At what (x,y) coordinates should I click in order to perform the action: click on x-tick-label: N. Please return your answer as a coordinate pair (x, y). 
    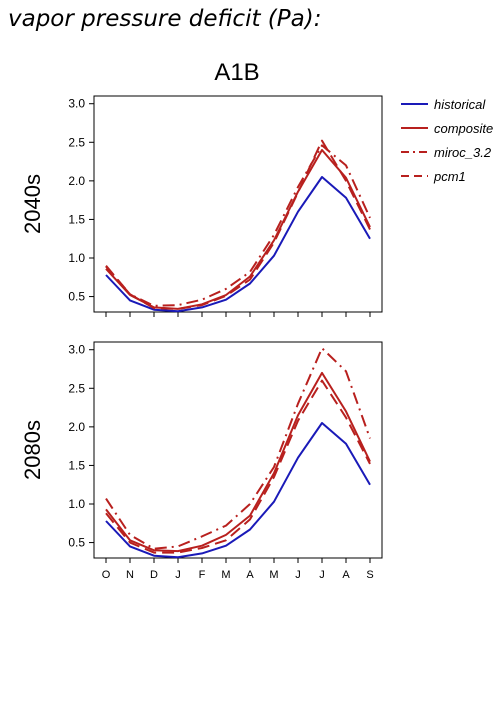
    Looking at the image, I should click on (130, 575).